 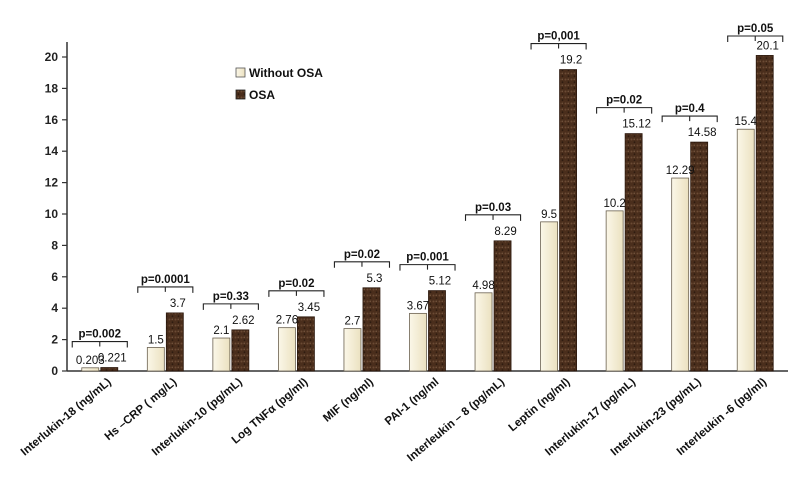 I want to click on value-label-without-osa: 3.67, so click(x=418, y=306).